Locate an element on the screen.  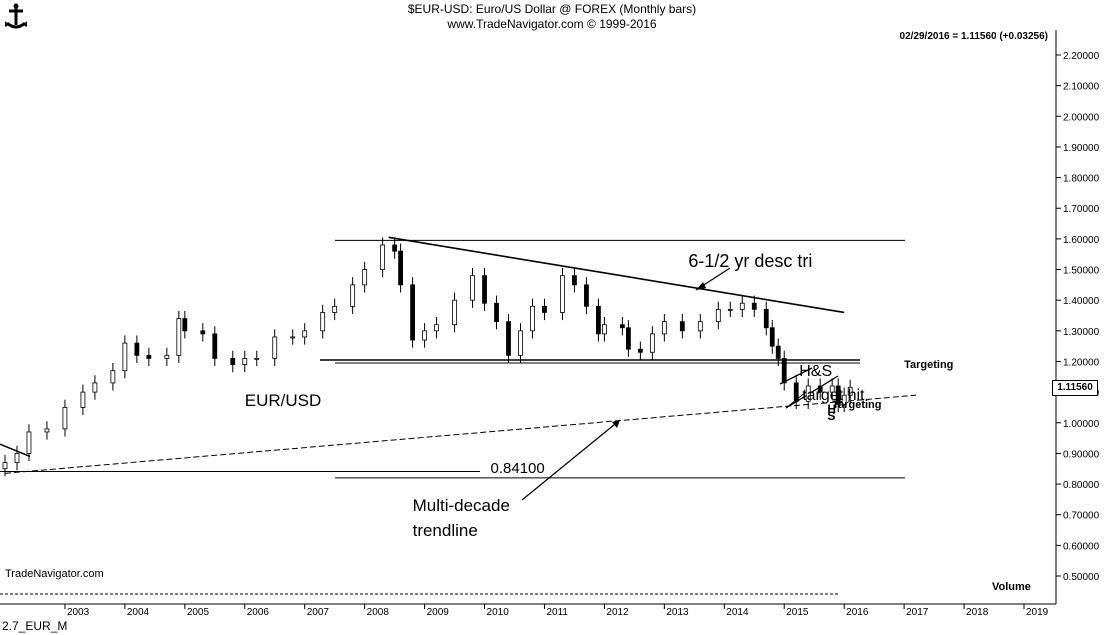
chart-annotation: 6-1/2 yr desc tri is located at coordinates (750, 261).